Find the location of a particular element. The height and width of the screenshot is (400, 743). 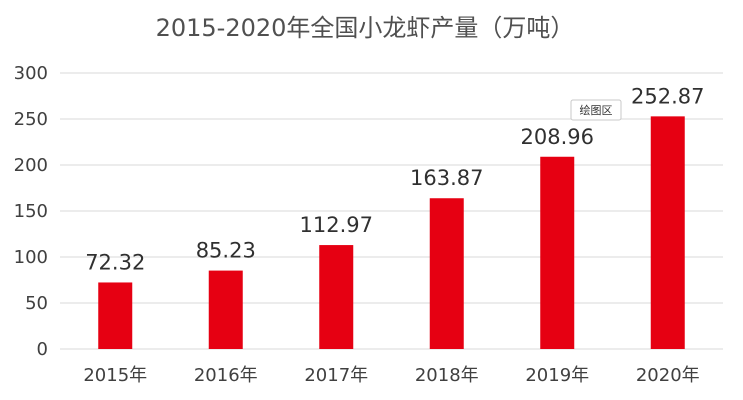

chart-title: 2015-2020年全国小龙虾产量（万吨） is located at coordinates (365, 28).